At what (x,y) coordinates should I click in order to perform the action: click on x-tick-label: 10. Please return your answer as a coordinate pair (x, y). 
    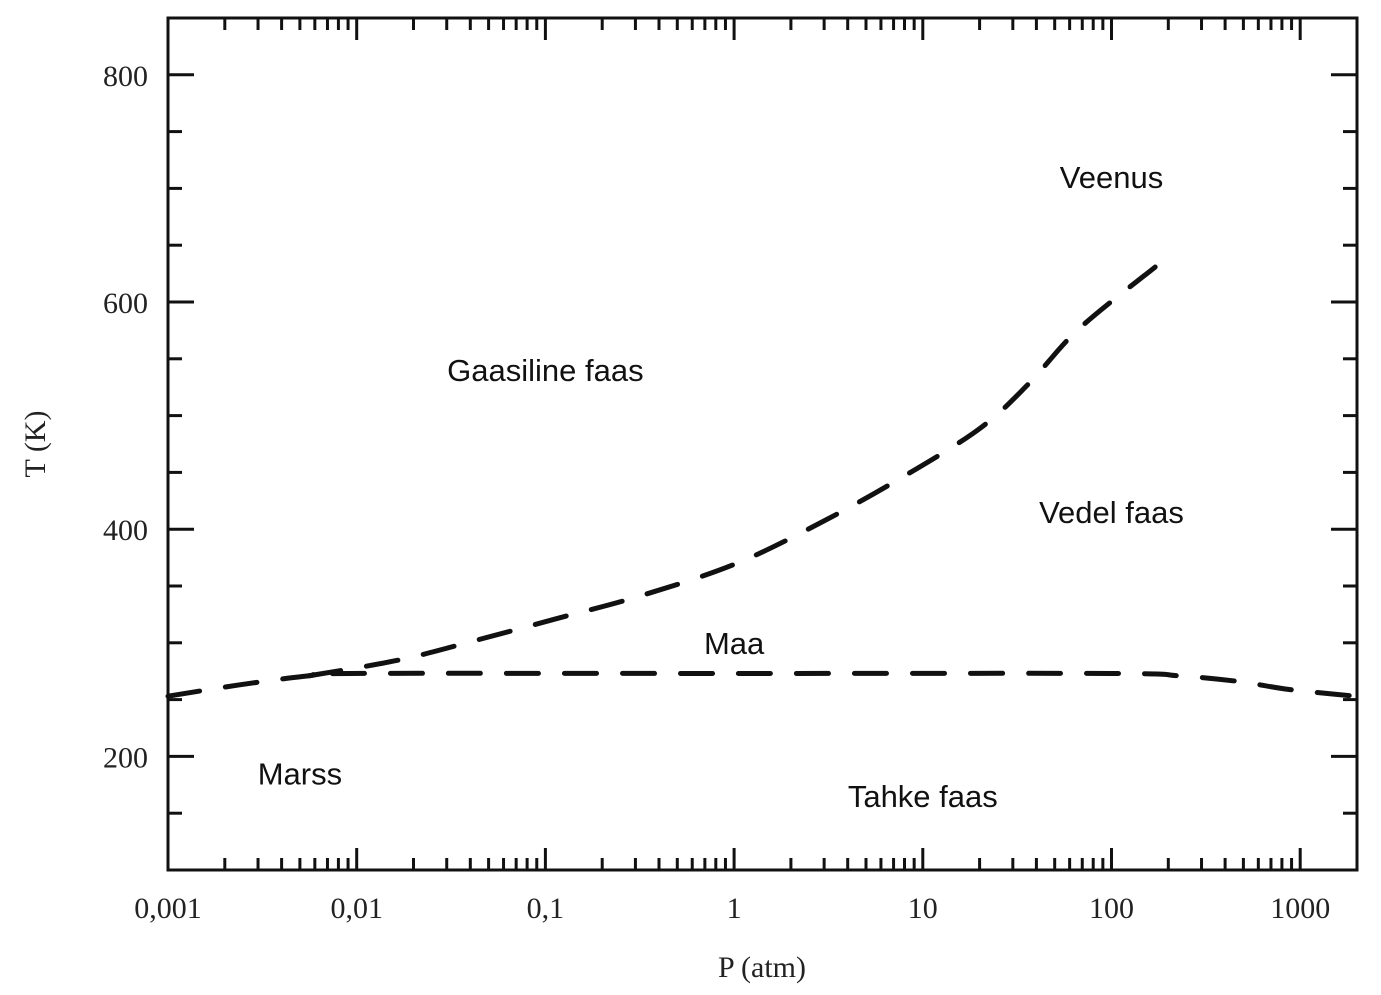
    Looking at the image, I should click on (923, 908).